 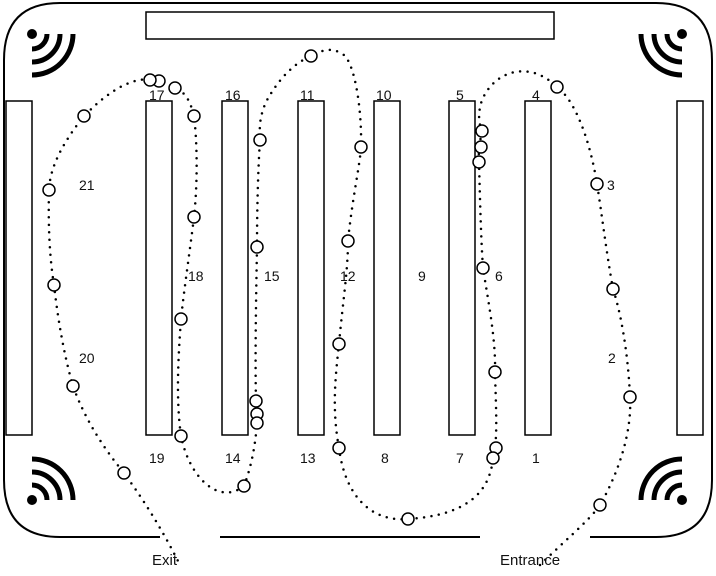 I want to click on shelf-d, so click(x=387, y=268).